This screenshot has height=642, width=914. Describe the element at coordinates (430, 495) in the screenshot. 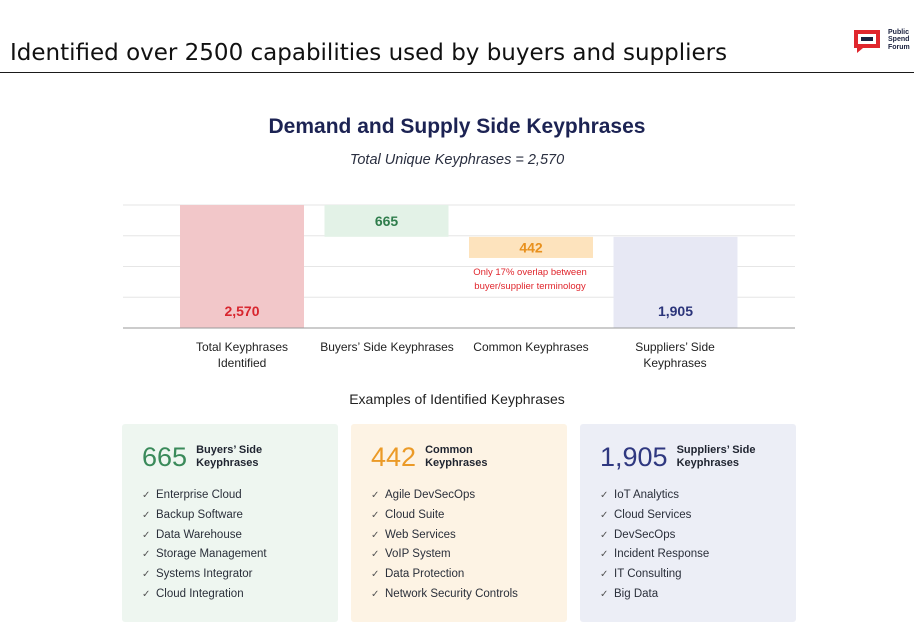

I see `keyphrase-text: Agile DevSecOps` at that location.